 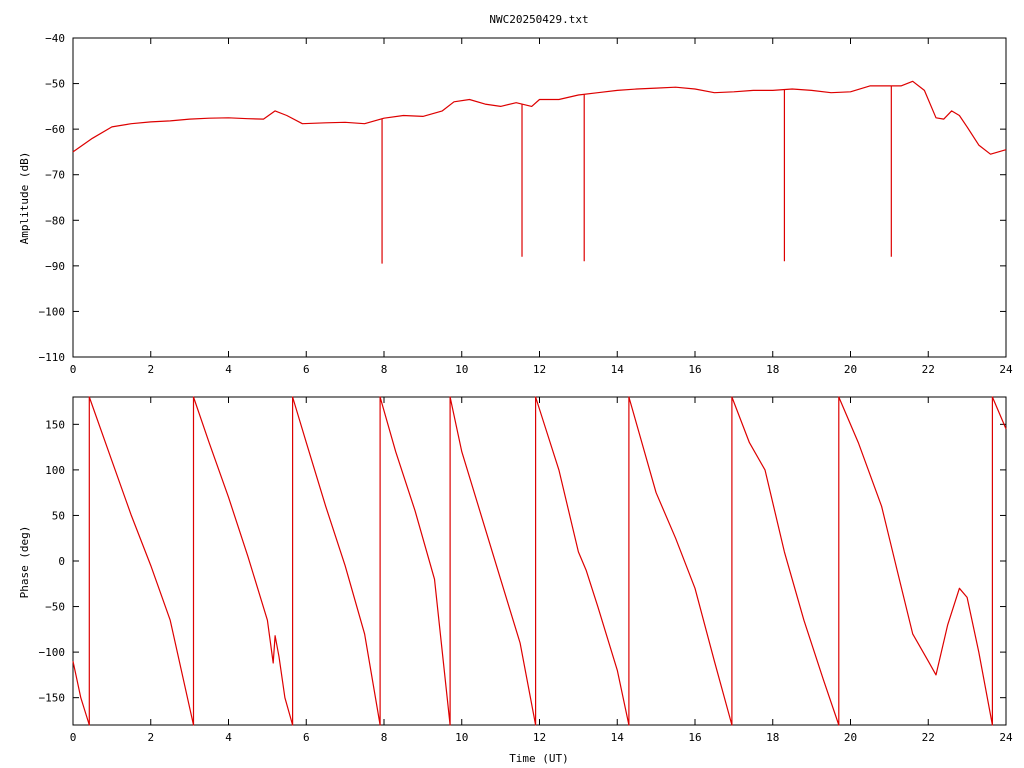 I want to click on y-tick-label: −110, so click(x=52, y=357).